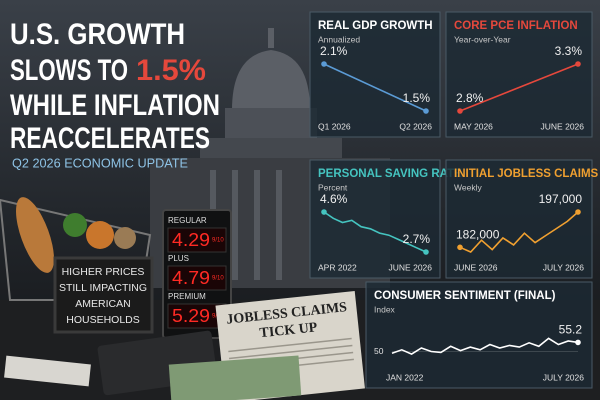 Image resolution: width=600 pixels, height=400 pixels. I want to click on value-label: 197,000, so click(561, 199).